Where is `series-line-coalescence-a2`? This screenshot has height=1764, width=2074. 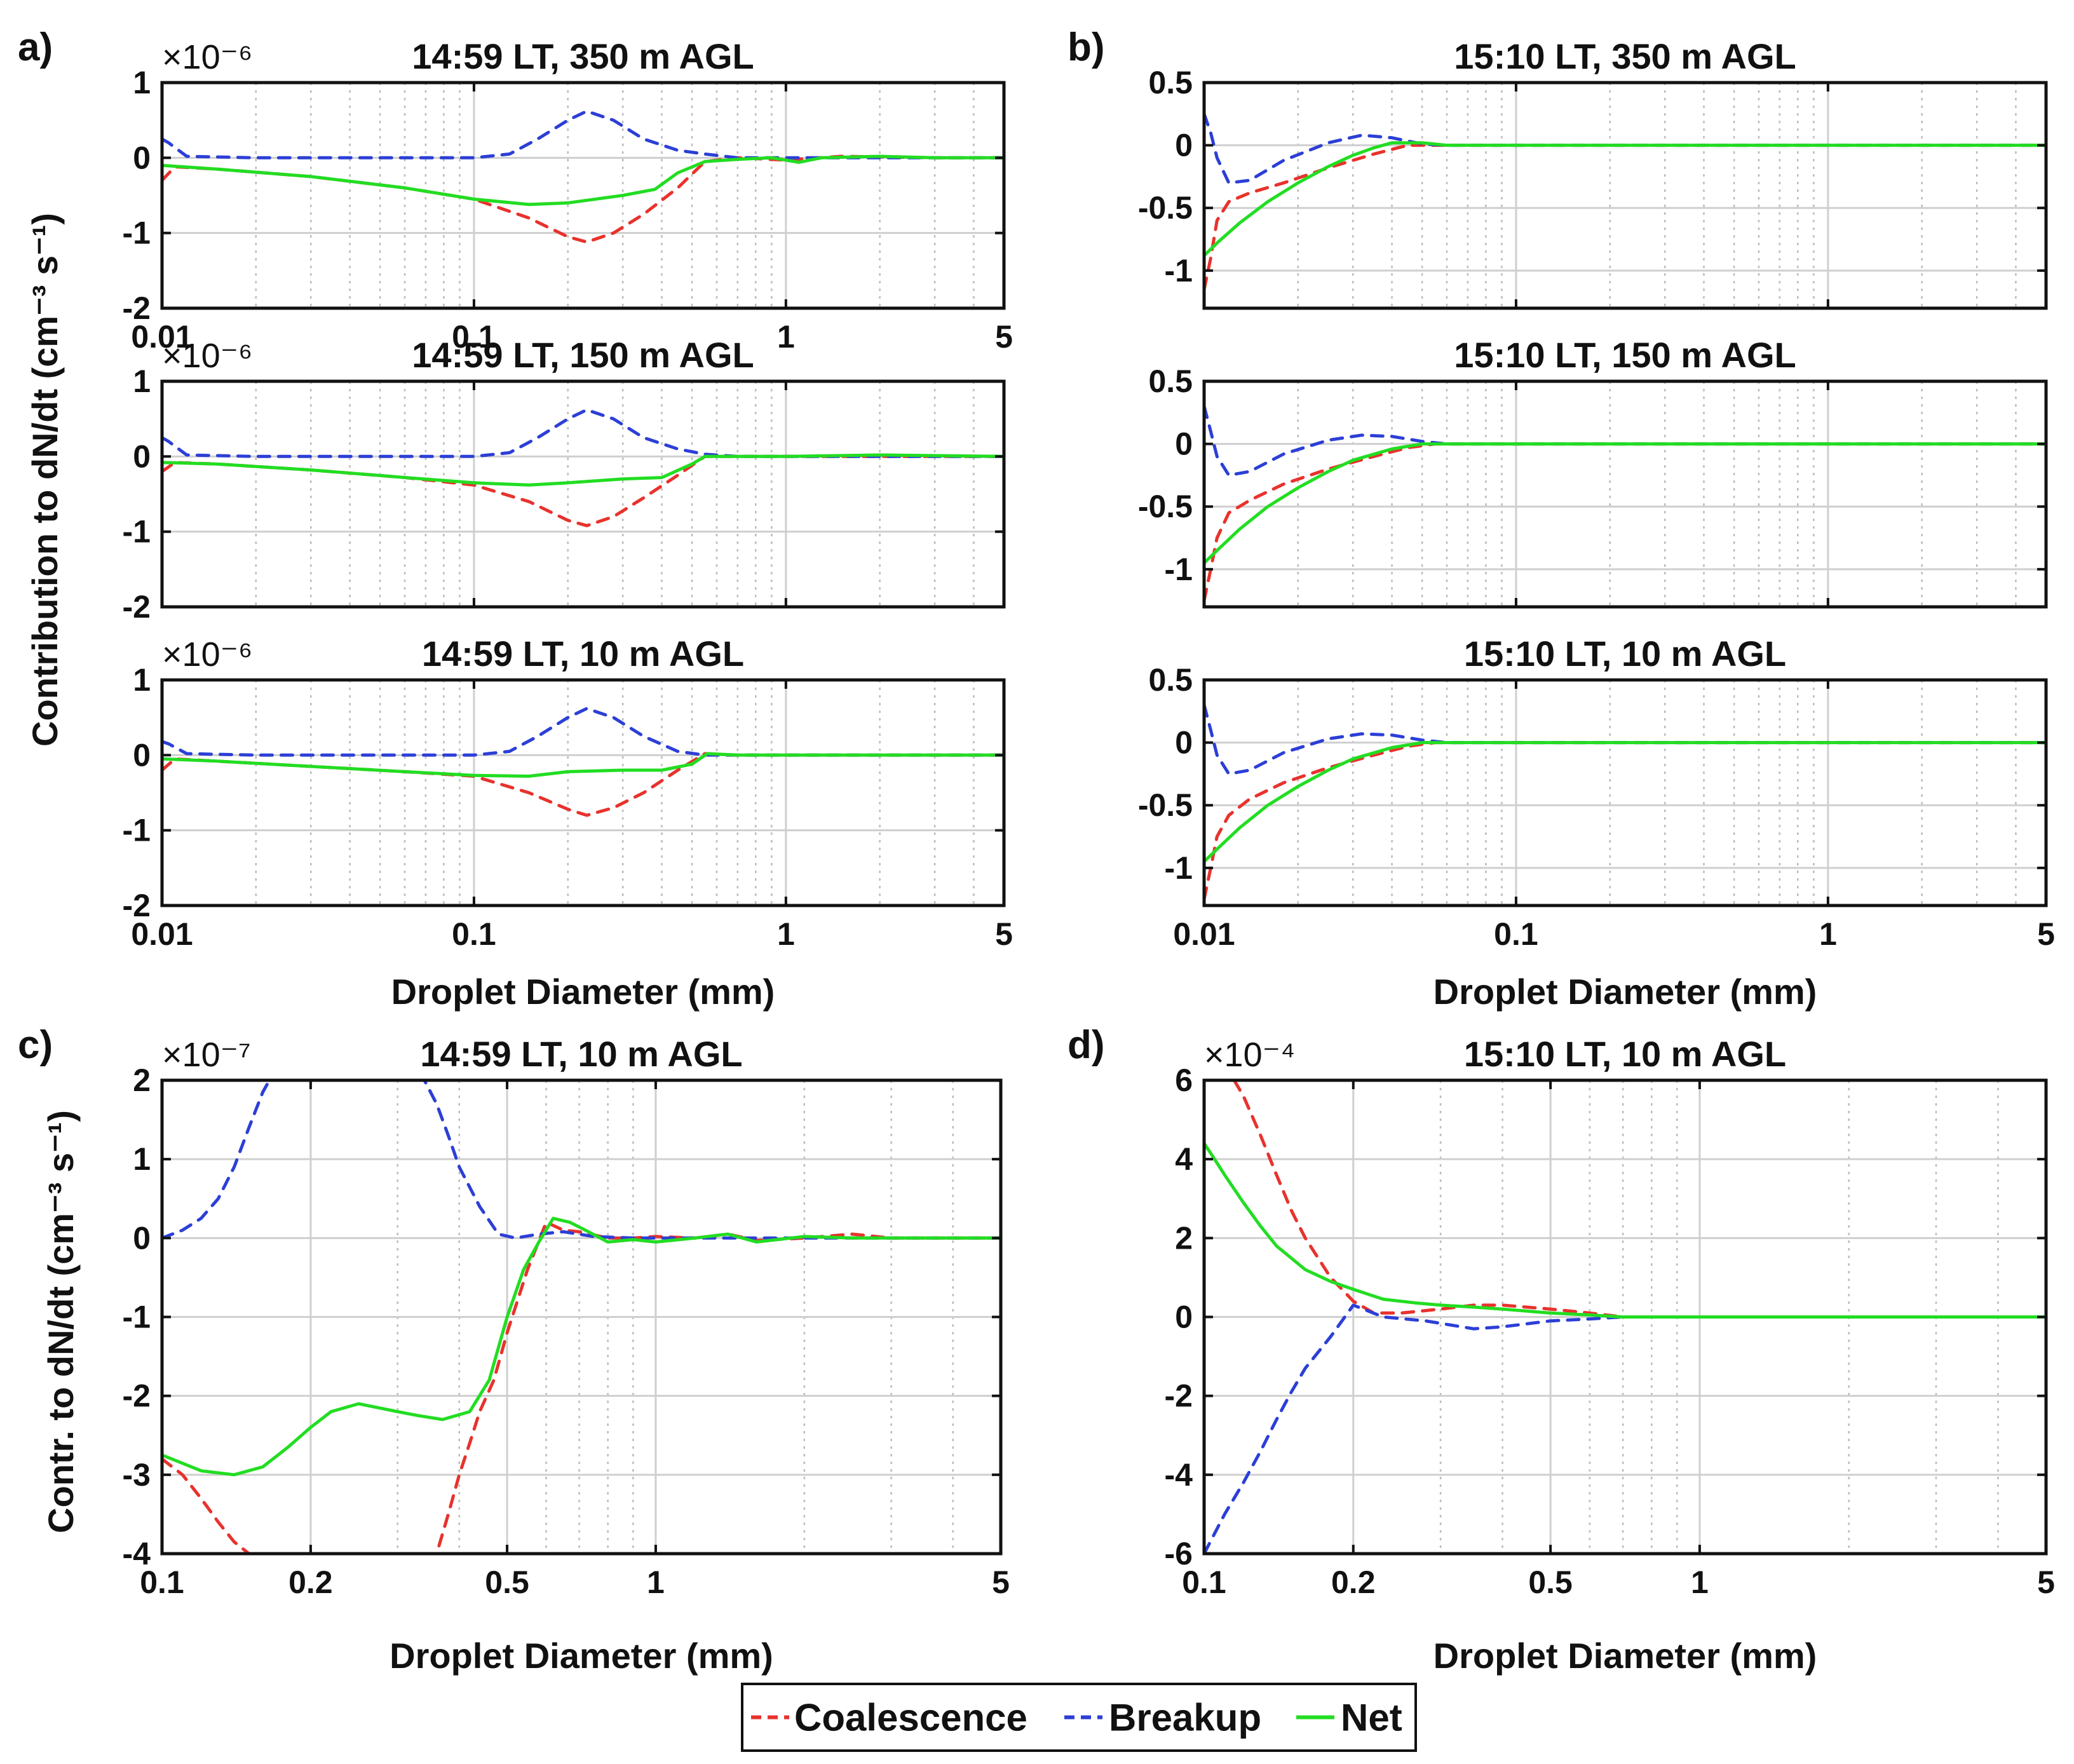
series-line-coalescence-a2 is located at coordinates (583, 490).